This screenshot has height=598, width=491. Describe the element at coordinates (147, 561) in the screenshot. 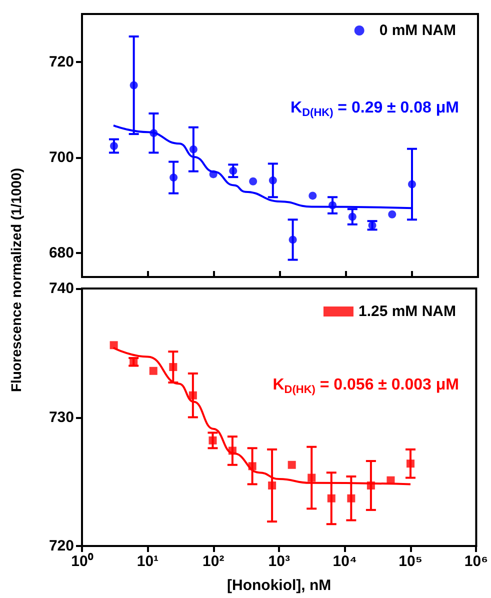

I see `x-tick-label: 10¹` at that location.